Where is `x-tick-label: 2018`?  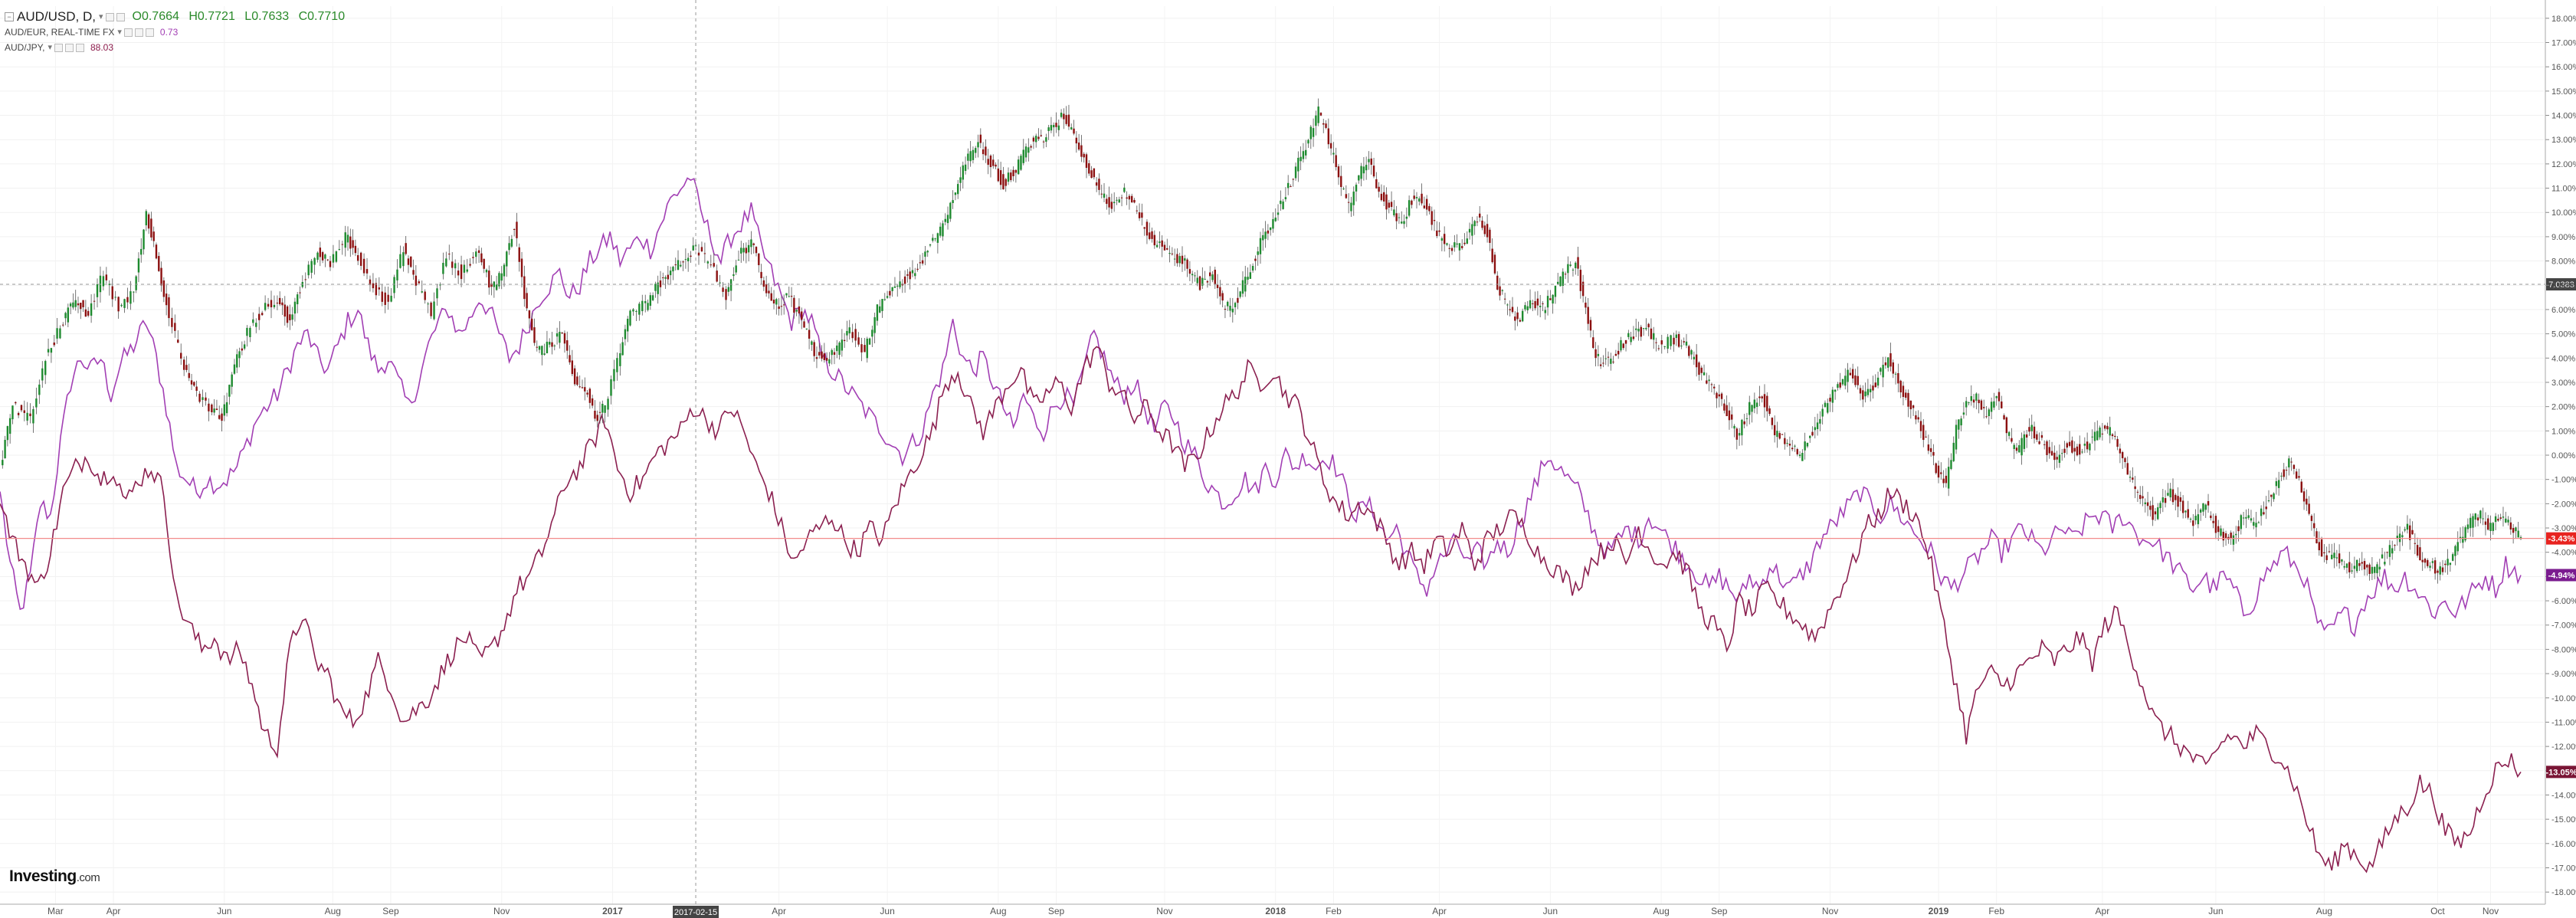 x-tick-label: 2018 is located at coordinates (1275, 911).